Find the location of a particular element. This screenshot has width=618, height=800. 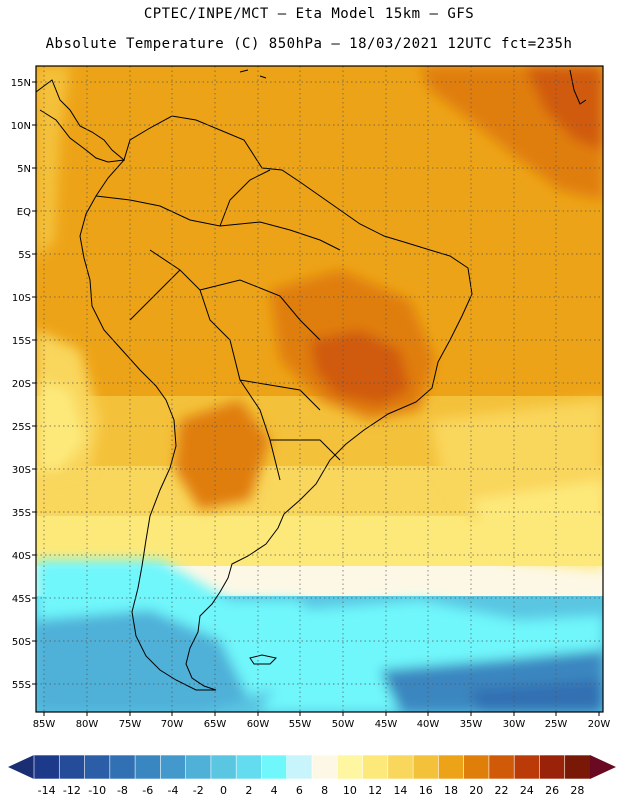

cool-area-south-atlantic is located at coordinates (536, 525).